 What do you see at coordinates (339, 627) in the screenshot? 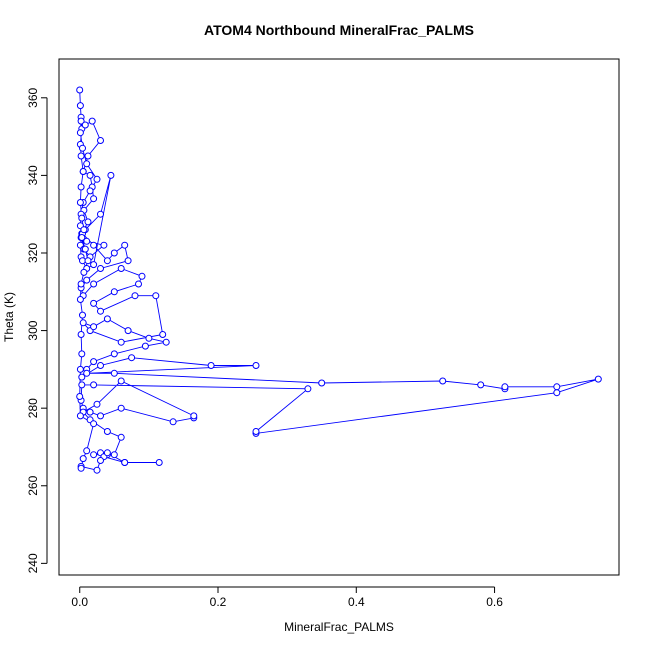
I see `x-axis-label: MineralFrac_PALMS` at bounding box center [339, 627].